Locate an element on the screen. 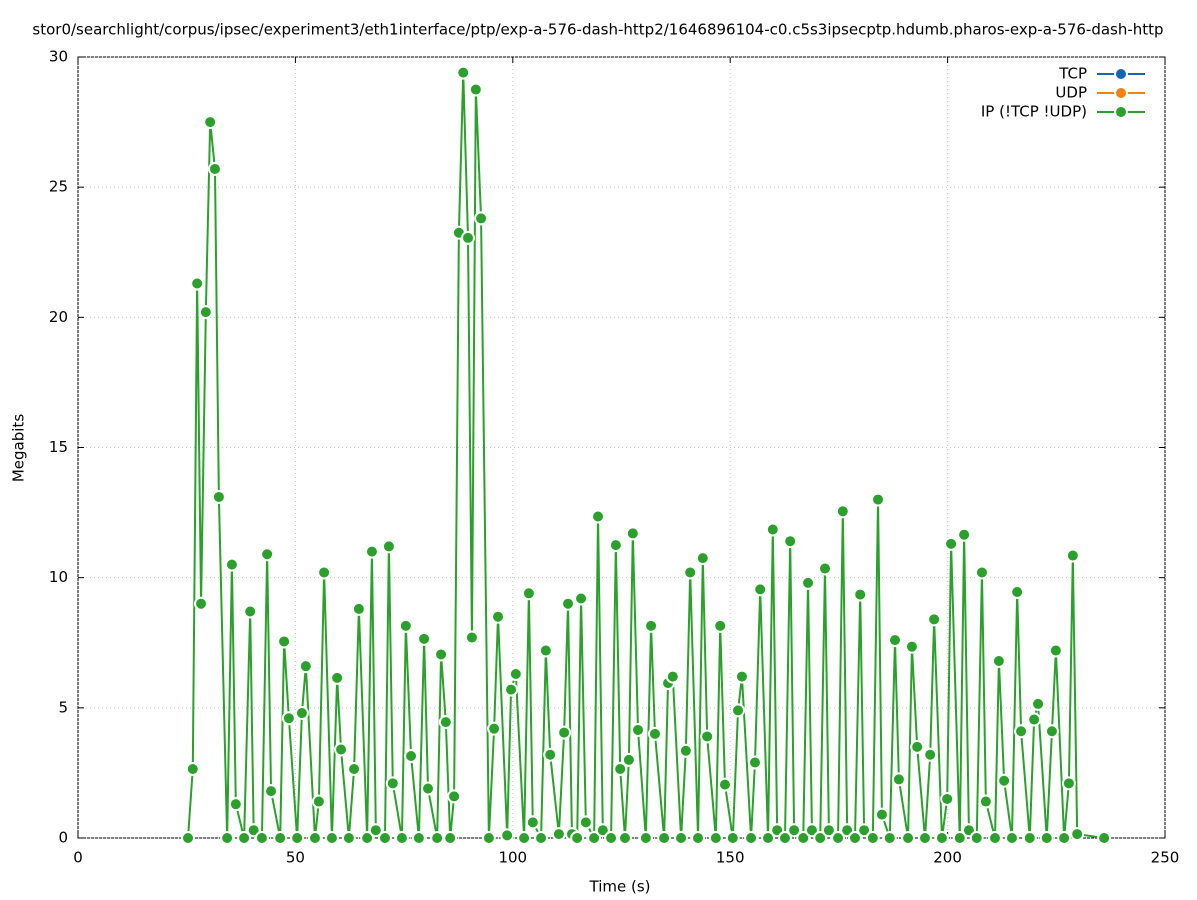 The width and height of the screenshot is (1197, 900). y-axis-label: Megabits is located at coordinates (19, 448).